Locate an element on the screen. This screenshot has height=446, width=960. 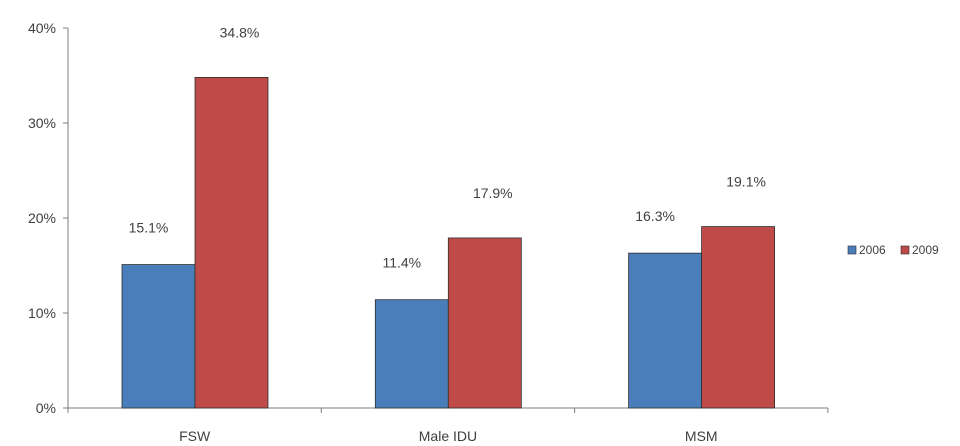
data-label: 11.4% is located at coordinates (401, 263).